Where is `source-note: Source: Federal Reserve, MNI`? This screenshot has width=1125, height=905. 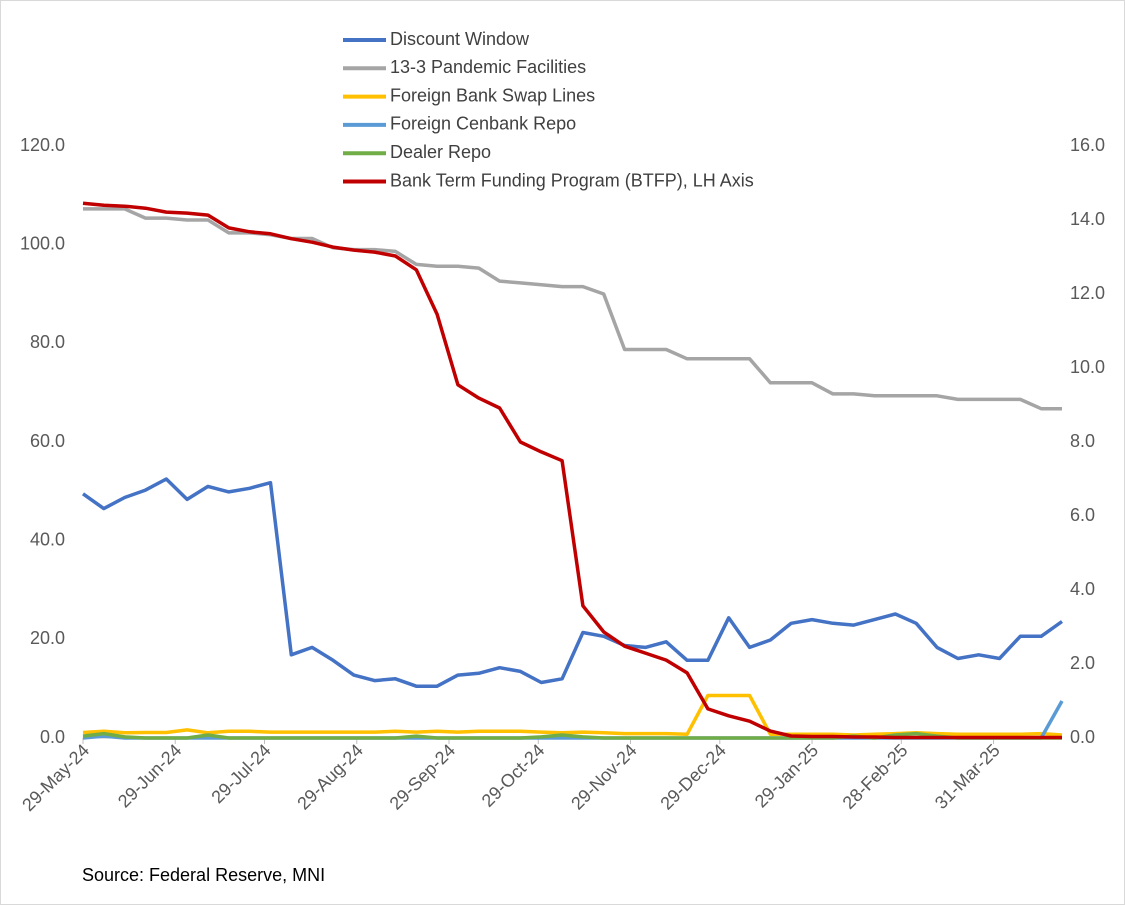 source-note: Source: Federal Reserve, MNI is located at coordinates (203, 875).